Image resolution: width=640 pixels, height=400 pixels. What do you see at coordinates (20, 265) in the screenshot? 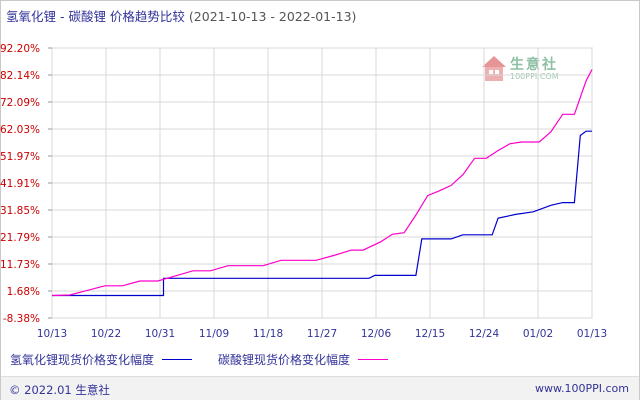
I see `y-tick-label: 11.73%` at bounding box center [20, 265].